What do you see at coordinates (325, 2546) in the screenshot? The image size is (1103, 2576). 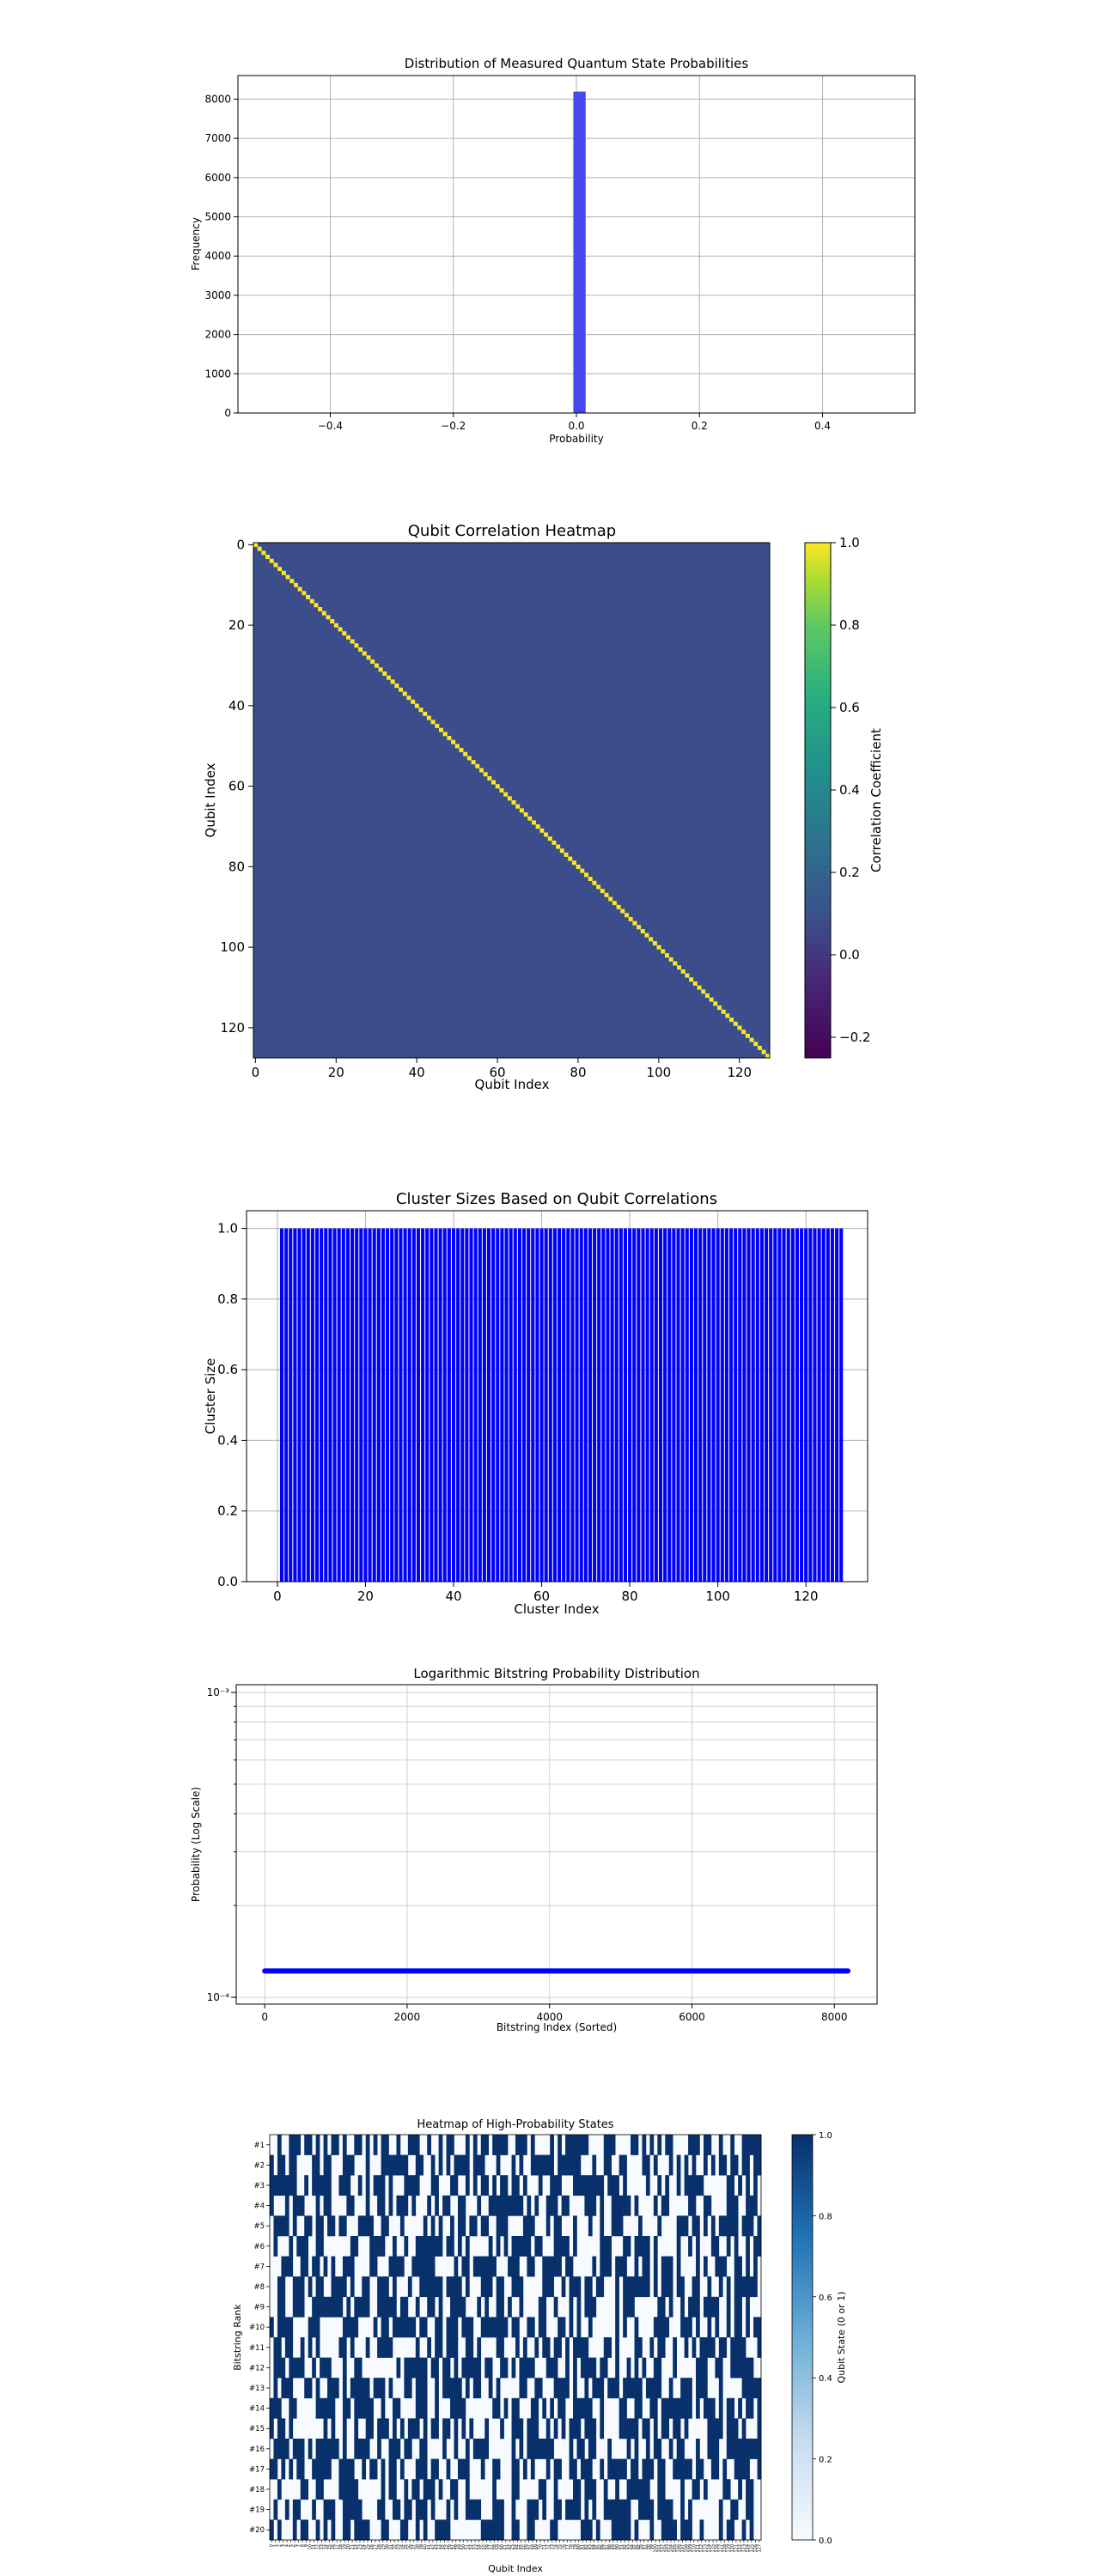 I see `chart5-x-tick-label: 14` at bounding box center [325, 2546].